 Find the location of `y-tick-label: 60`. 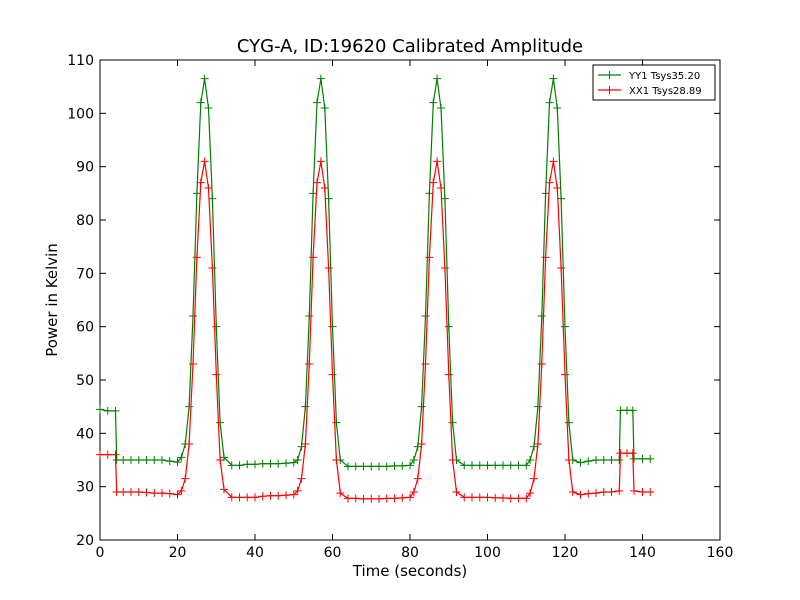

y-tick-label: 60 is located at coordinates (85, 328).